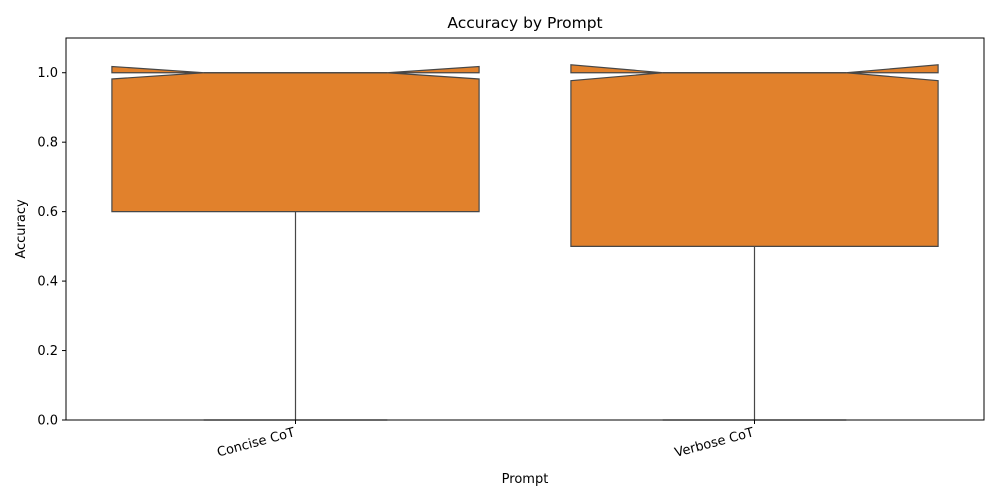 Image resolution: width=1000 pixels, height=500 pixels. I want to click on x-axis: Concise CoT Verbose CoT, so click(485, 440).